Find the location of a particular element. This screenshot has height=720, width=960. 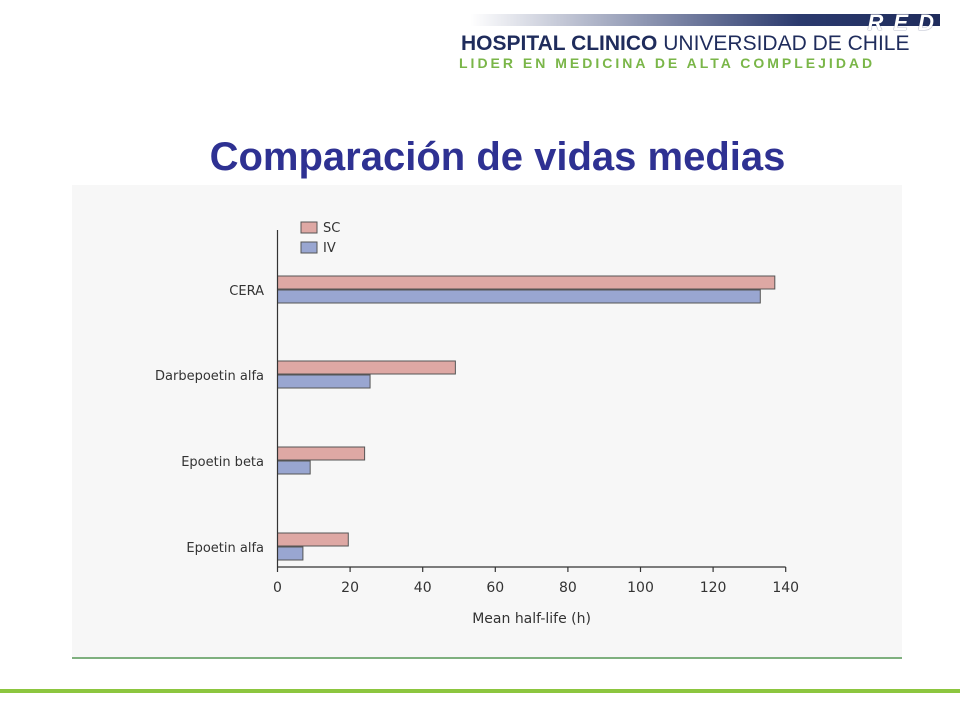

x-tick-label-4: 80 is located at coordinates (568, 588).